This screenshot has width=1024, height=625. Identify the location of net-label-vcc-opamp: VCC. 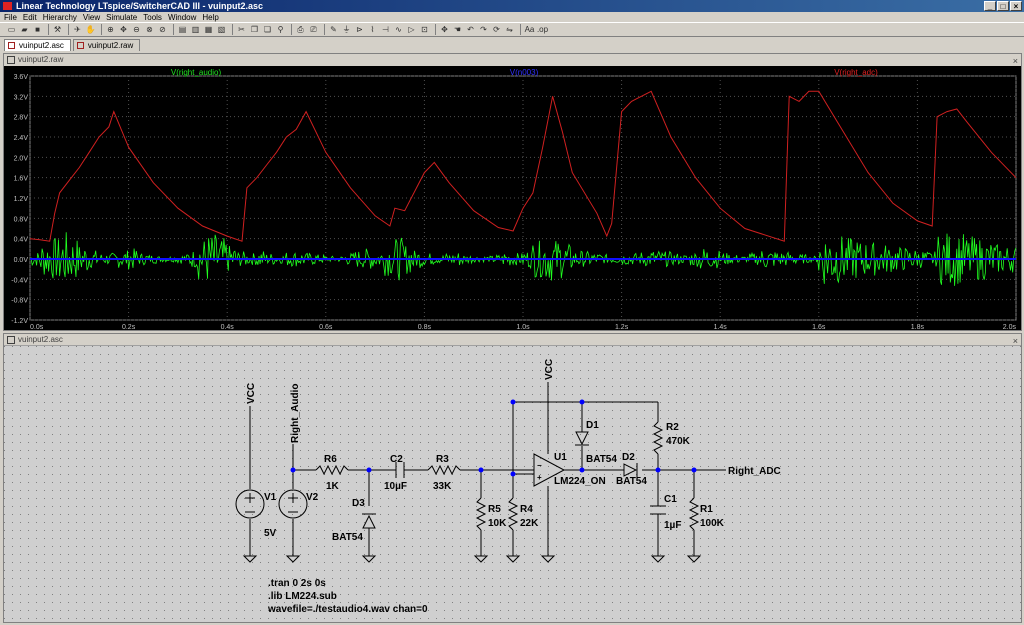
(549, 369).